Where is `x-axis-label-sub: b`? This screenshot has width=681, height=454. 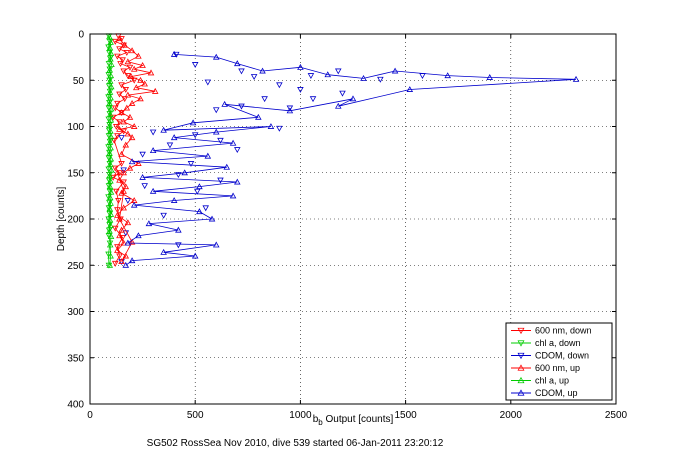
x-axis-label-sub: b is located at coordinates (320, 422).